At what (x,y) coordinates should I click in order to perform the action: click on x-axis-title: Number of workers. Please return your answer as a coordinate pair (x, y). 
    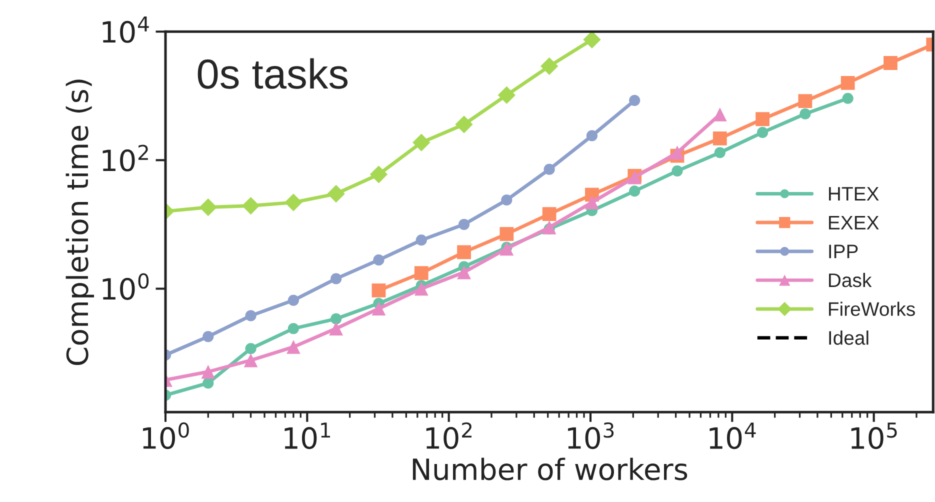
    Looking at the image, I should click on (550, 469).